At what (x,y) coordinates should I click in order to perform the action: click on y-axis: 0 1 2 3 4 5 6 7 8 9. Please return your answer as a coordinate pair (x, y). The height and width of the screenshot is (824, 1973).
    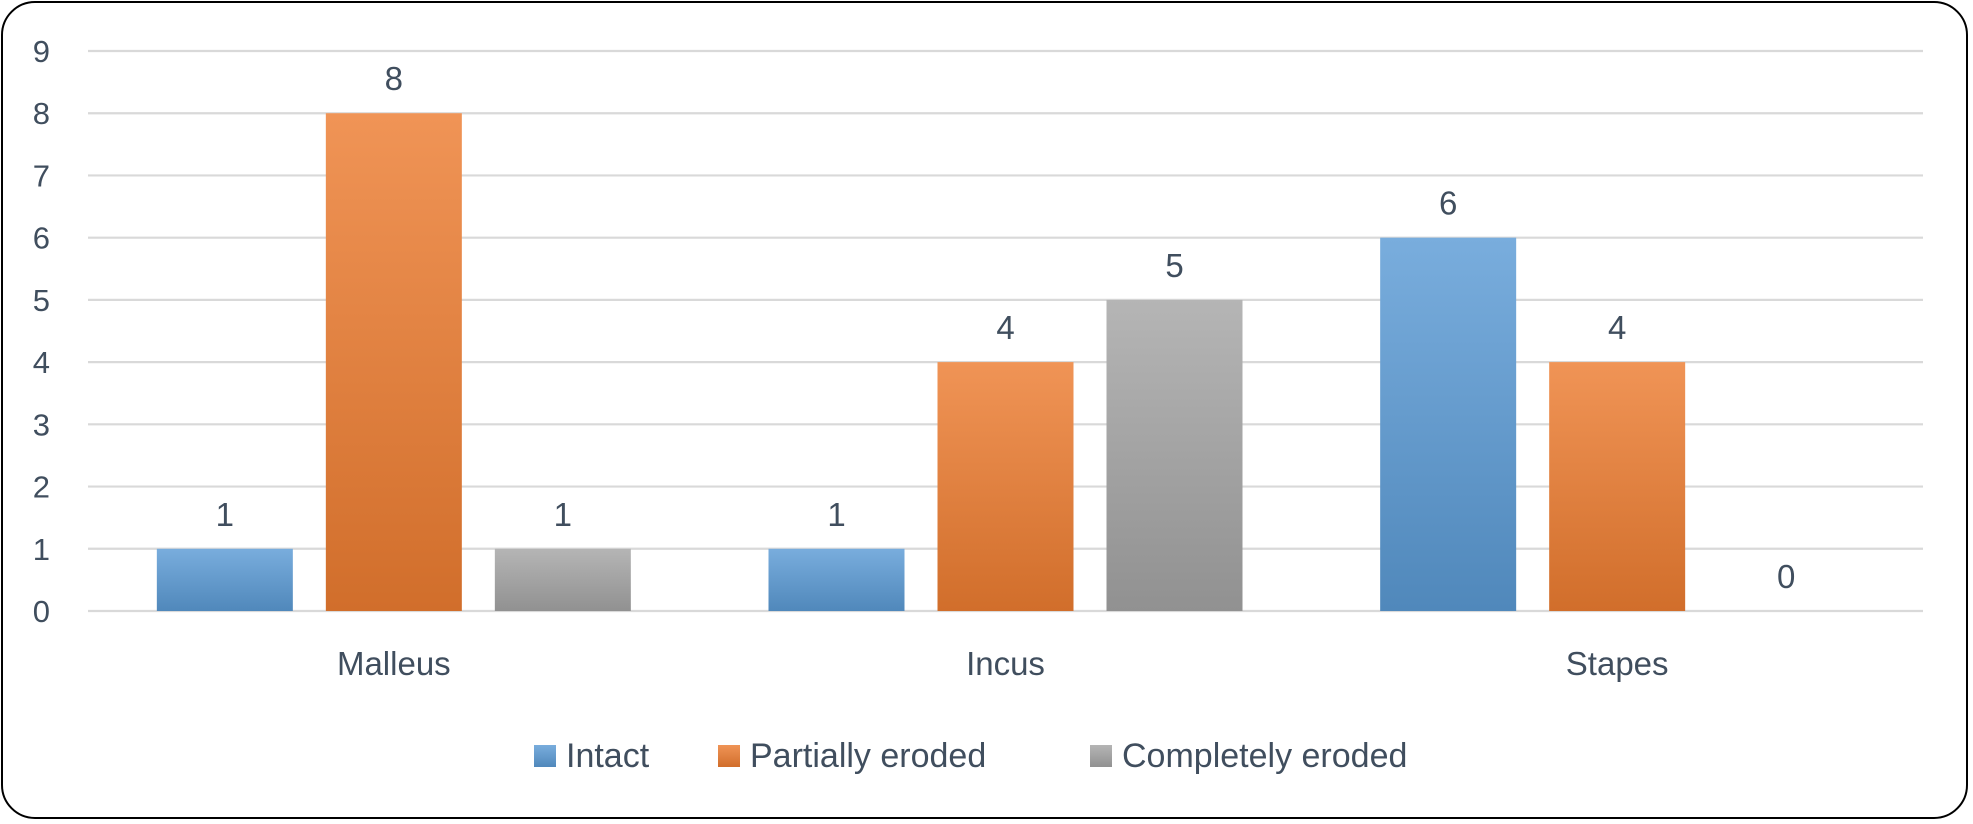
    Looking at the image, I should click on (41, 331).